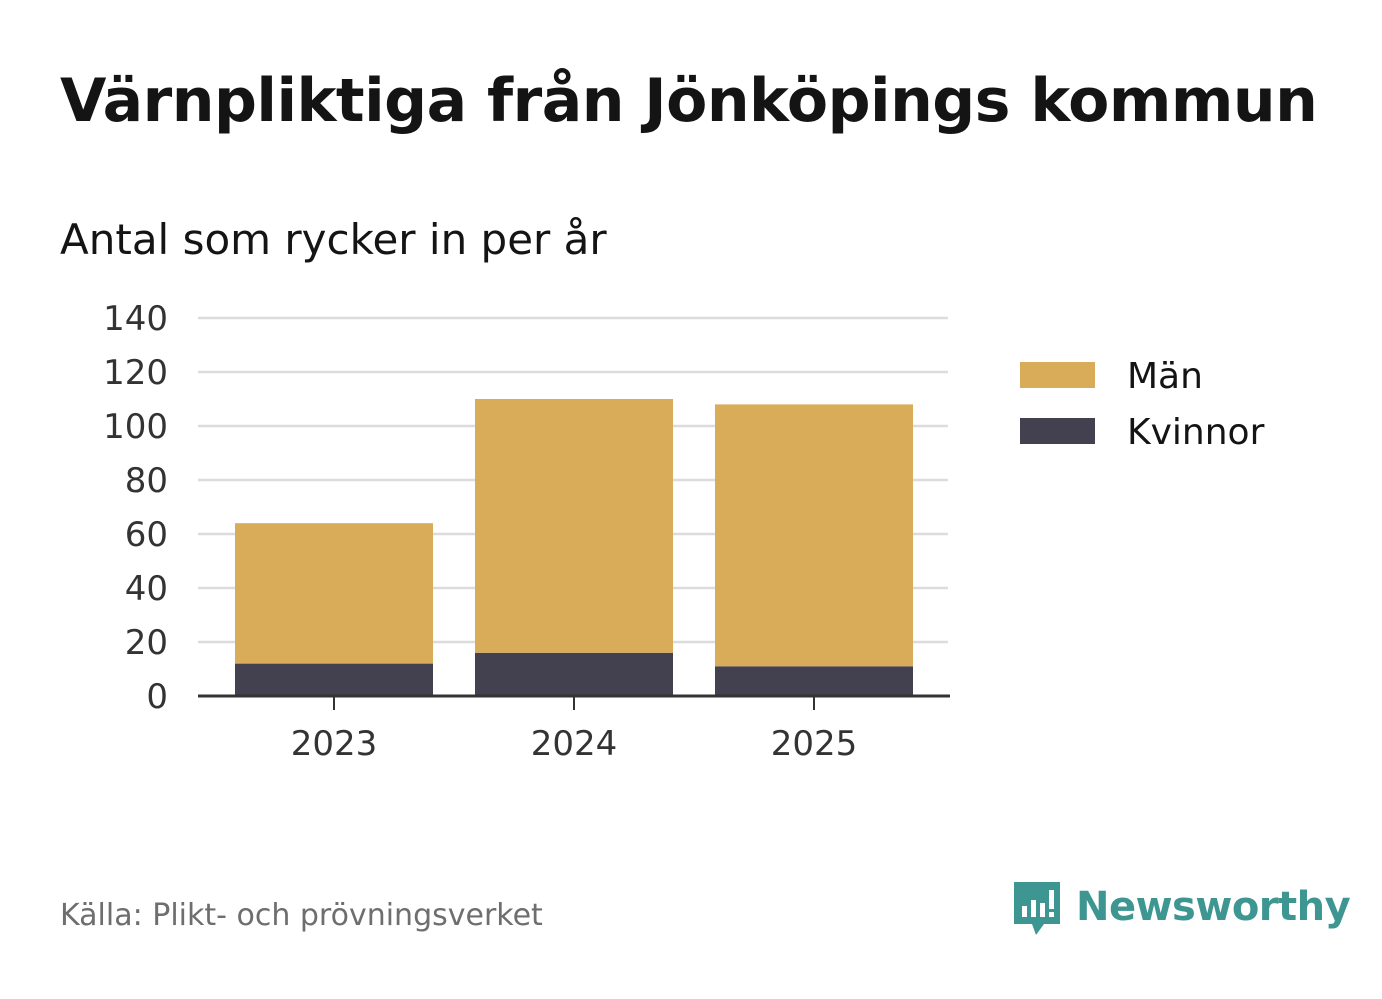 The image size is (1382, 999). I want to click on bars, so click(574, 547).